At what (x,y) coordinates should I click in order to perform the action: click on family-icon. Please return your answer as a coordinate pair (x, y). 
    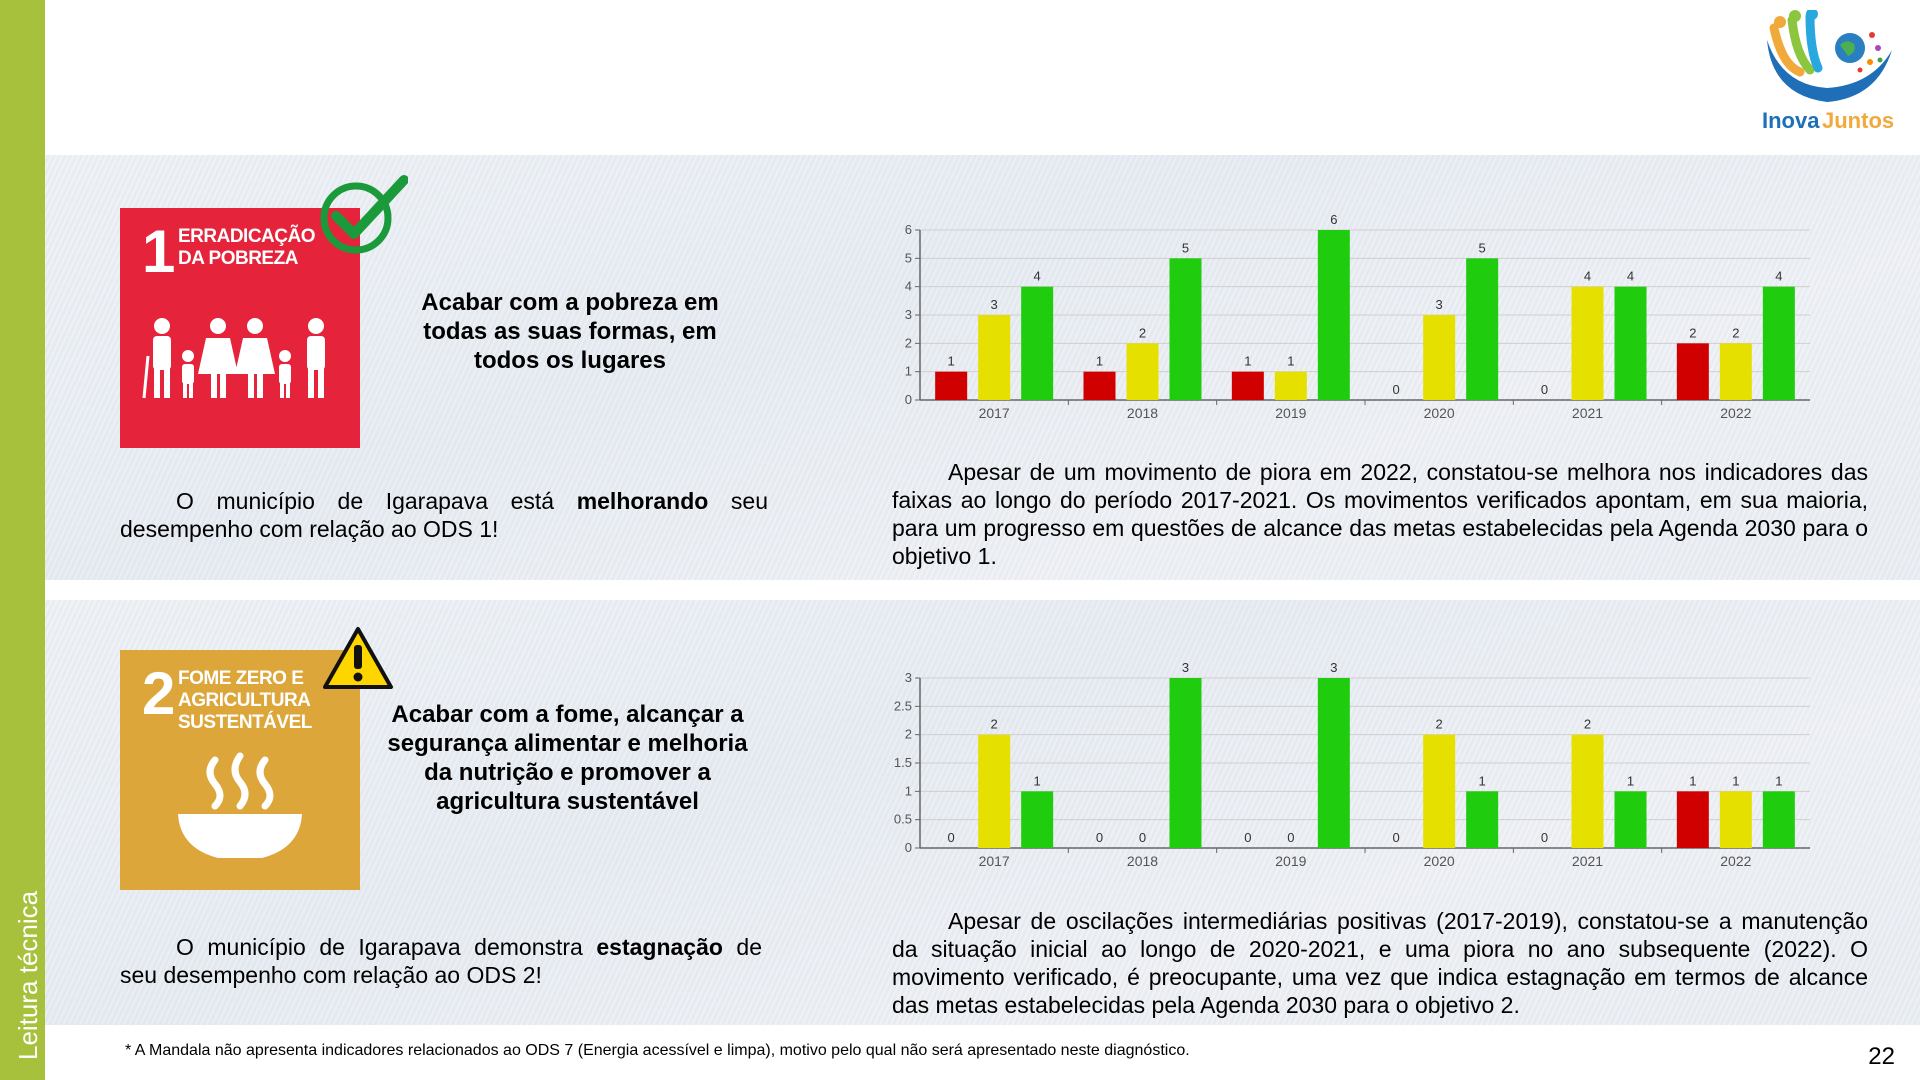
    Looking at the image, I should click on (233, 358).